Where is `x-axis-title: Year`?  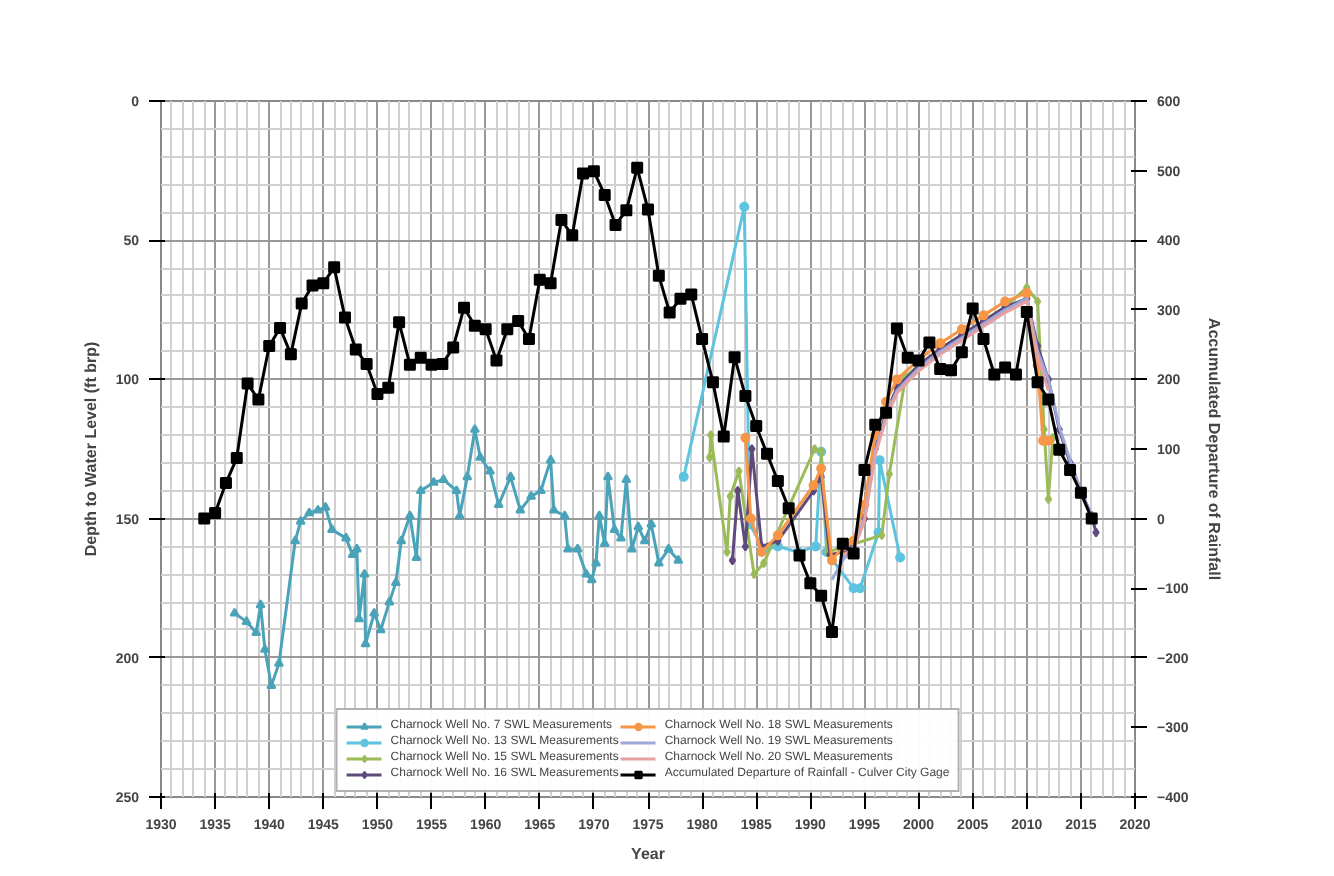
x-axis-title: Year is located at coordinates (648, 854).